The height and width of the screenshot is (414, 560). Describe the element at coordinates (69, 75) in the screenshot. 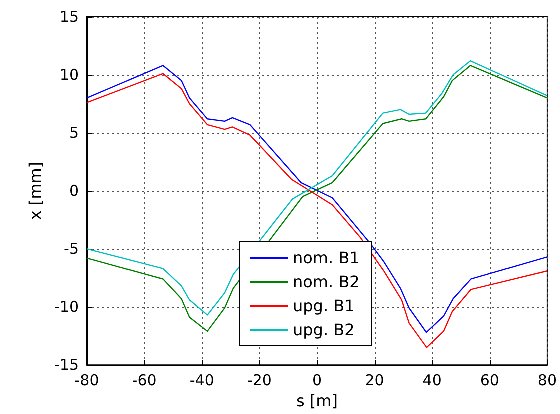

I see `y-tick-label: 10` at that location.